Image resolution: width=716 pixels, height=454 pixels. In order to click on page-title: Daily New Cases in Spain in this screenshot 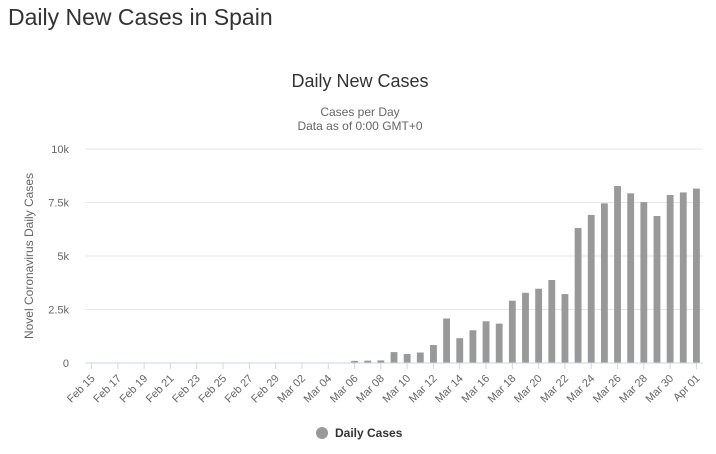, I will do `click(140, 17)`.